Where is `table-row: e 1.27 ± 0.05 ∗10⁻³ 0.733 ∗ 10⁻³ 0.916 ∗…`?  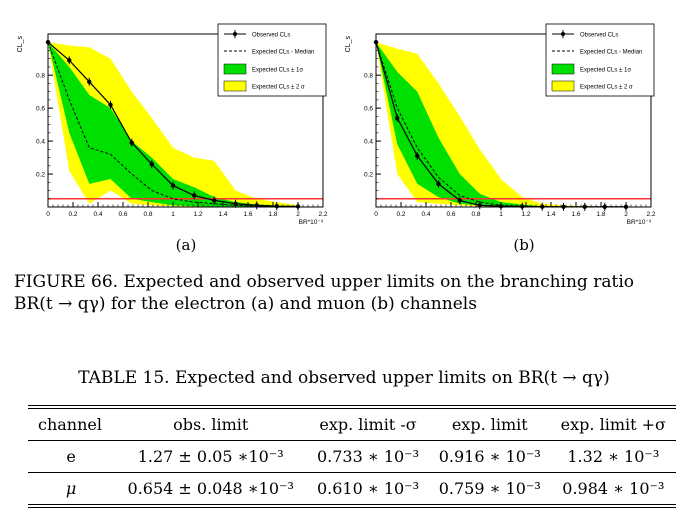 table-row: e 1.27 ± 0.05 ∗10⁻³ 0.733 ∗ 10⁻³ 0.916 ∗… is located at coordinates (352, 456).